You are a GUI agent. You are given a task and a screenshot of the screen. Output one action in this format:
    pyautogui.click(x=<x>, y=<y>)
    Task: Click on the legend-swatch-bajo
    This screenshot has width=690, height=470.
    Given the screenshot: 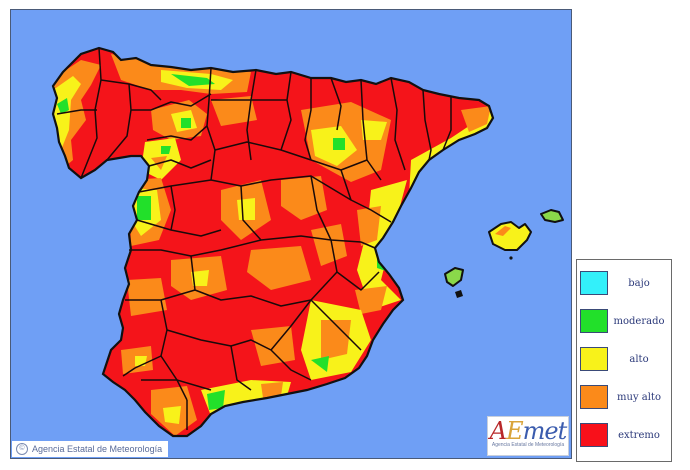 What is the action you would take?
    pyautogui.click(x=594, y=283)
    